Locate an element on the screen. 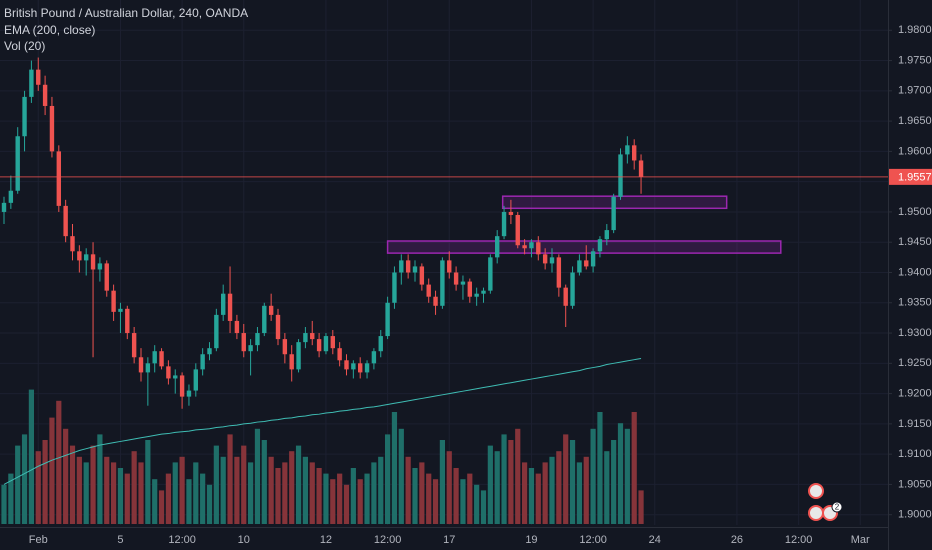  y-tick-label: 1.97000 is located at coordinates (915, 91).